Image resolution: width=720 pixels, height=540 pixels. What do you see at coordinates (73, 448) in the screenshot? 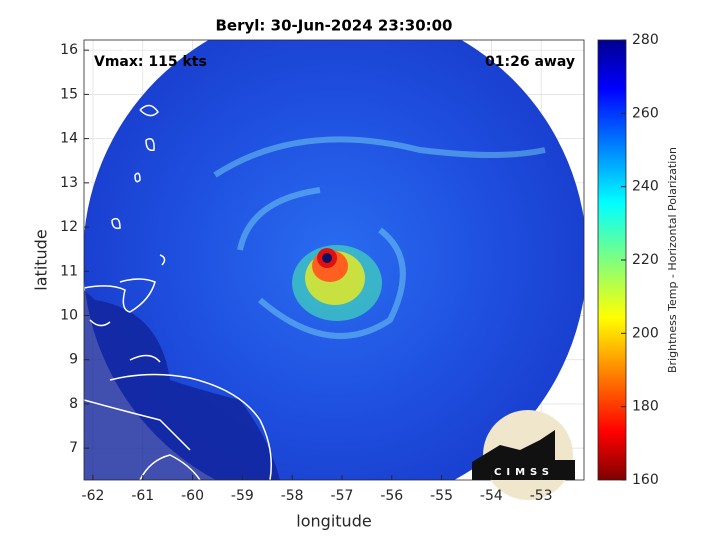
I see `y-tick-label: 7` at bounding box center [73, 448].